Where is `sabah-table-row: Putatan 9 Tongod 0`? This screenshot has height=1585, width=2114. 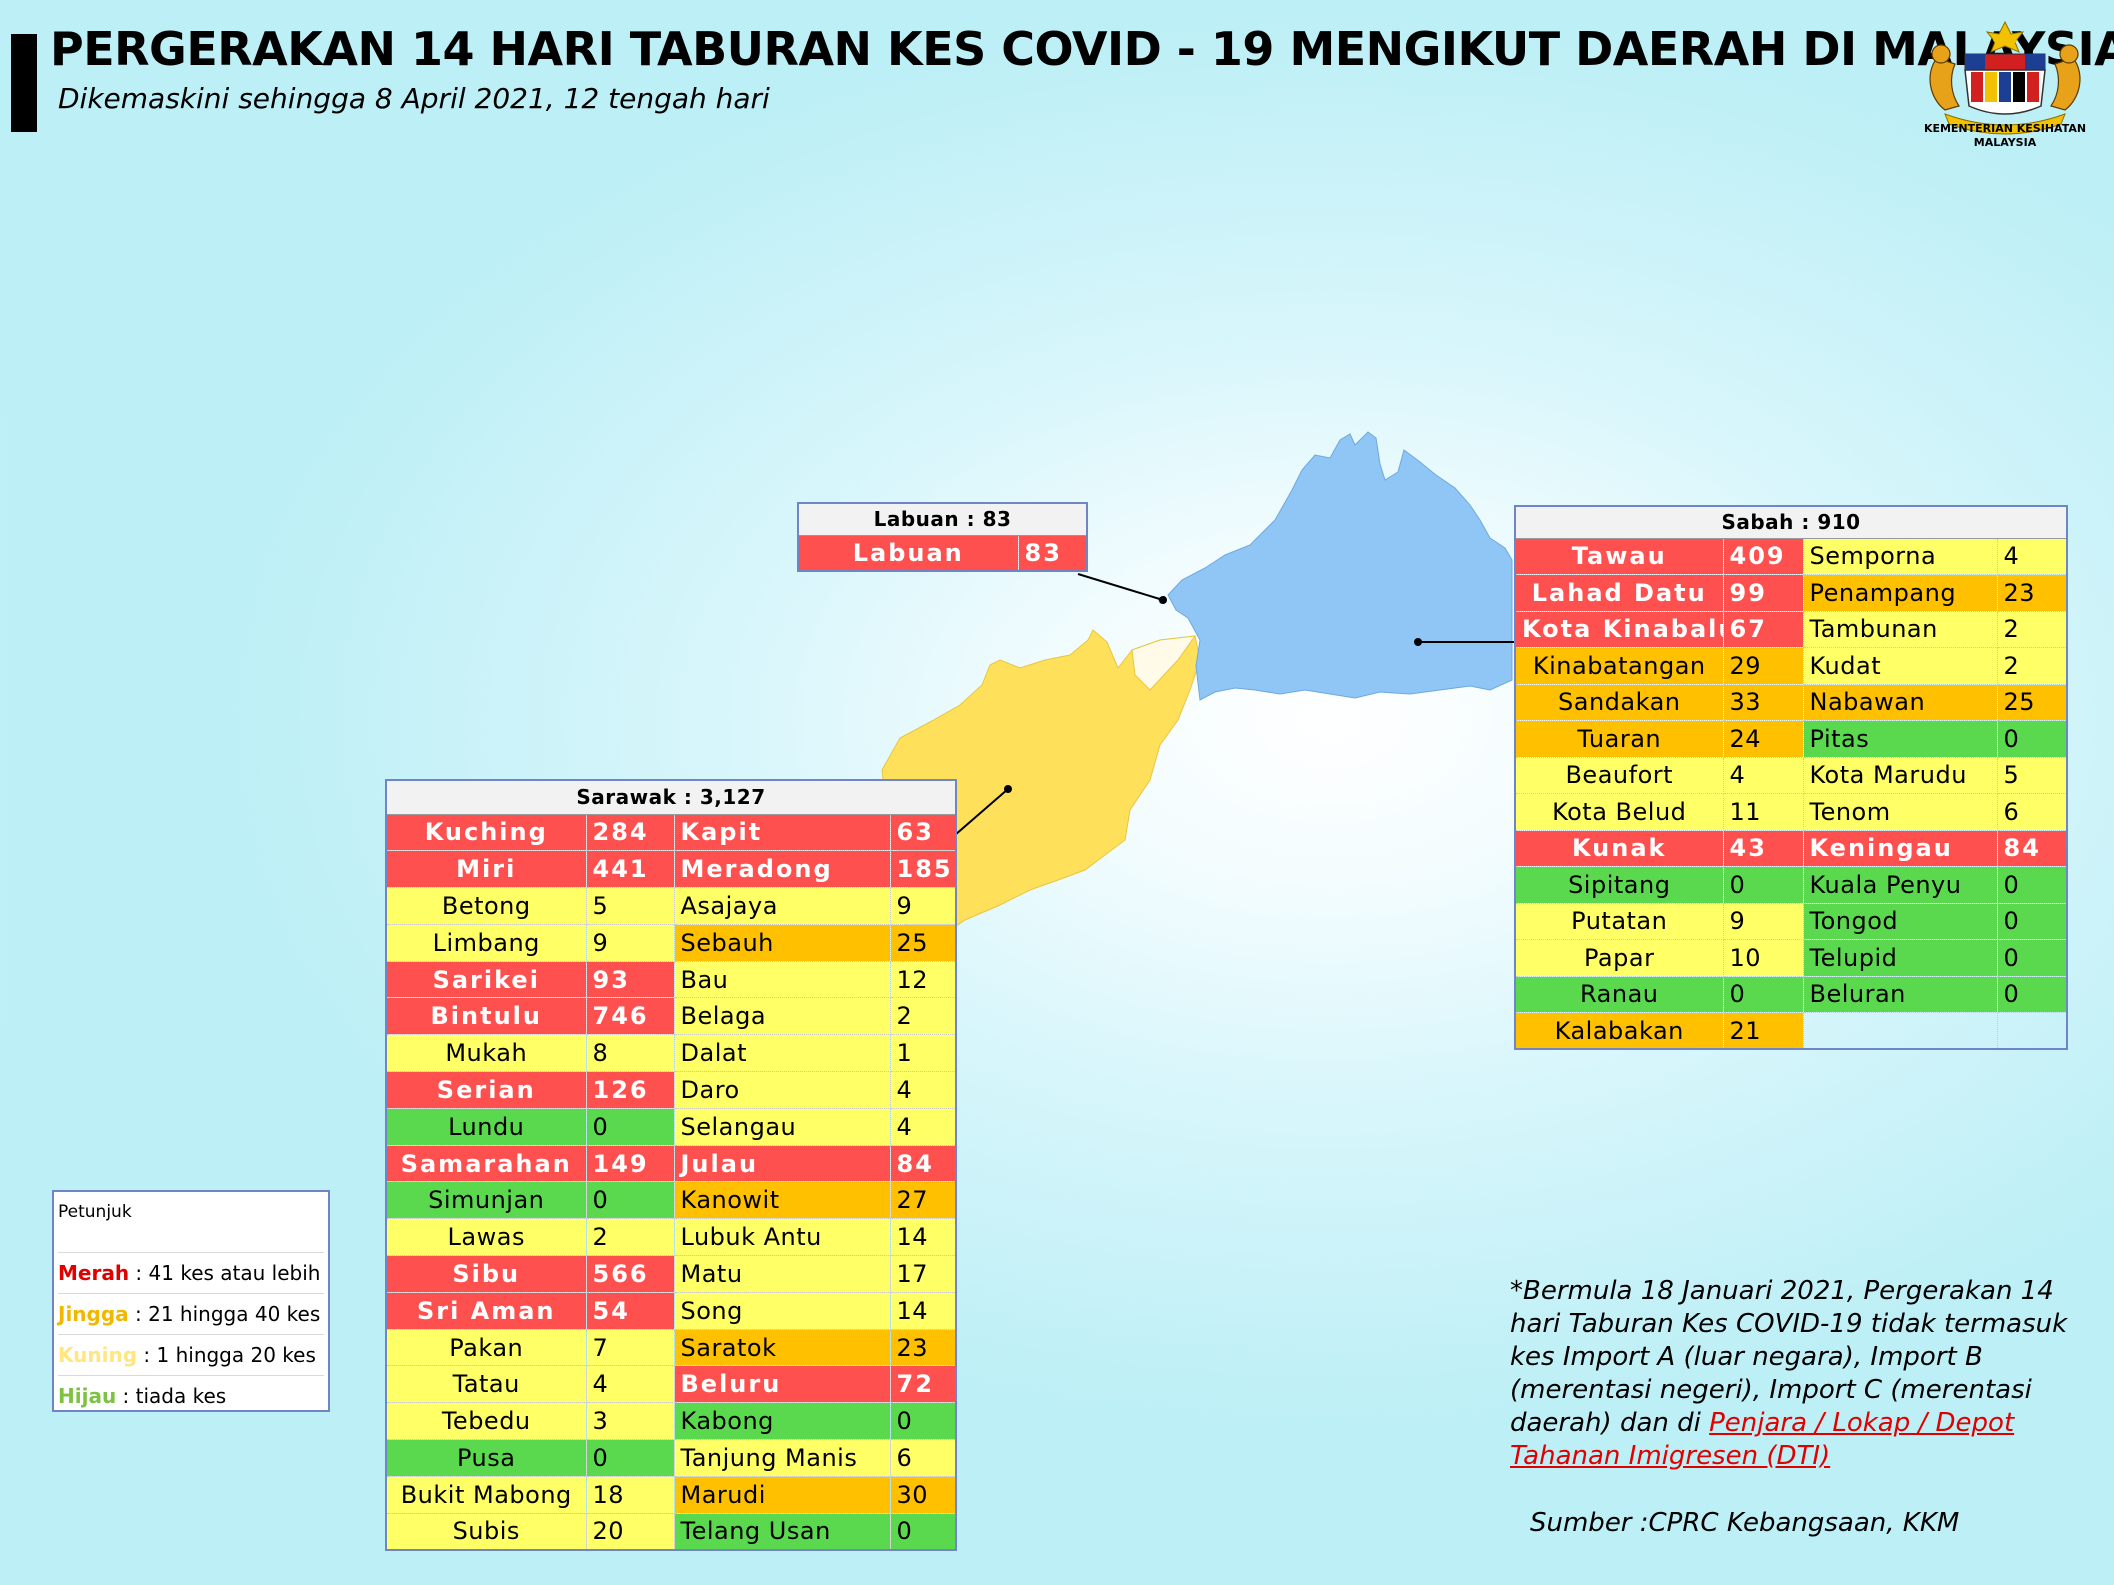 sabah-table-row: Putatan 9 Tongod 0 is located at coordinates (1791, 921).